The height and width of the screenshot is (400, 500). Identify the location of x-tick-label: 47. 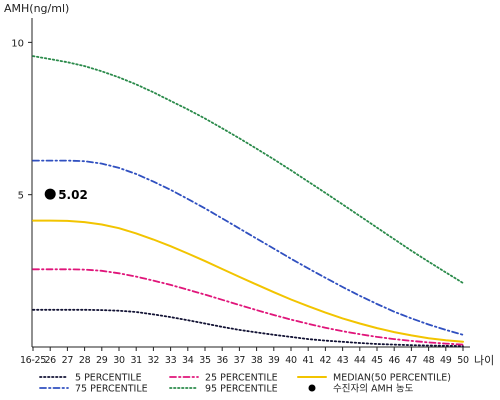
(412, 360).